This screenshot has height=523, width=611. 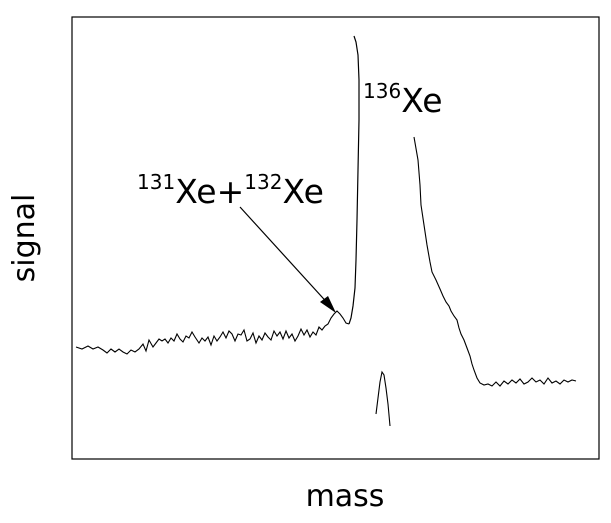 What do you see at coordinates (495, 261) in the screenshot?
I see `trace-peak-136-tail` at bounding box center [495, 261].